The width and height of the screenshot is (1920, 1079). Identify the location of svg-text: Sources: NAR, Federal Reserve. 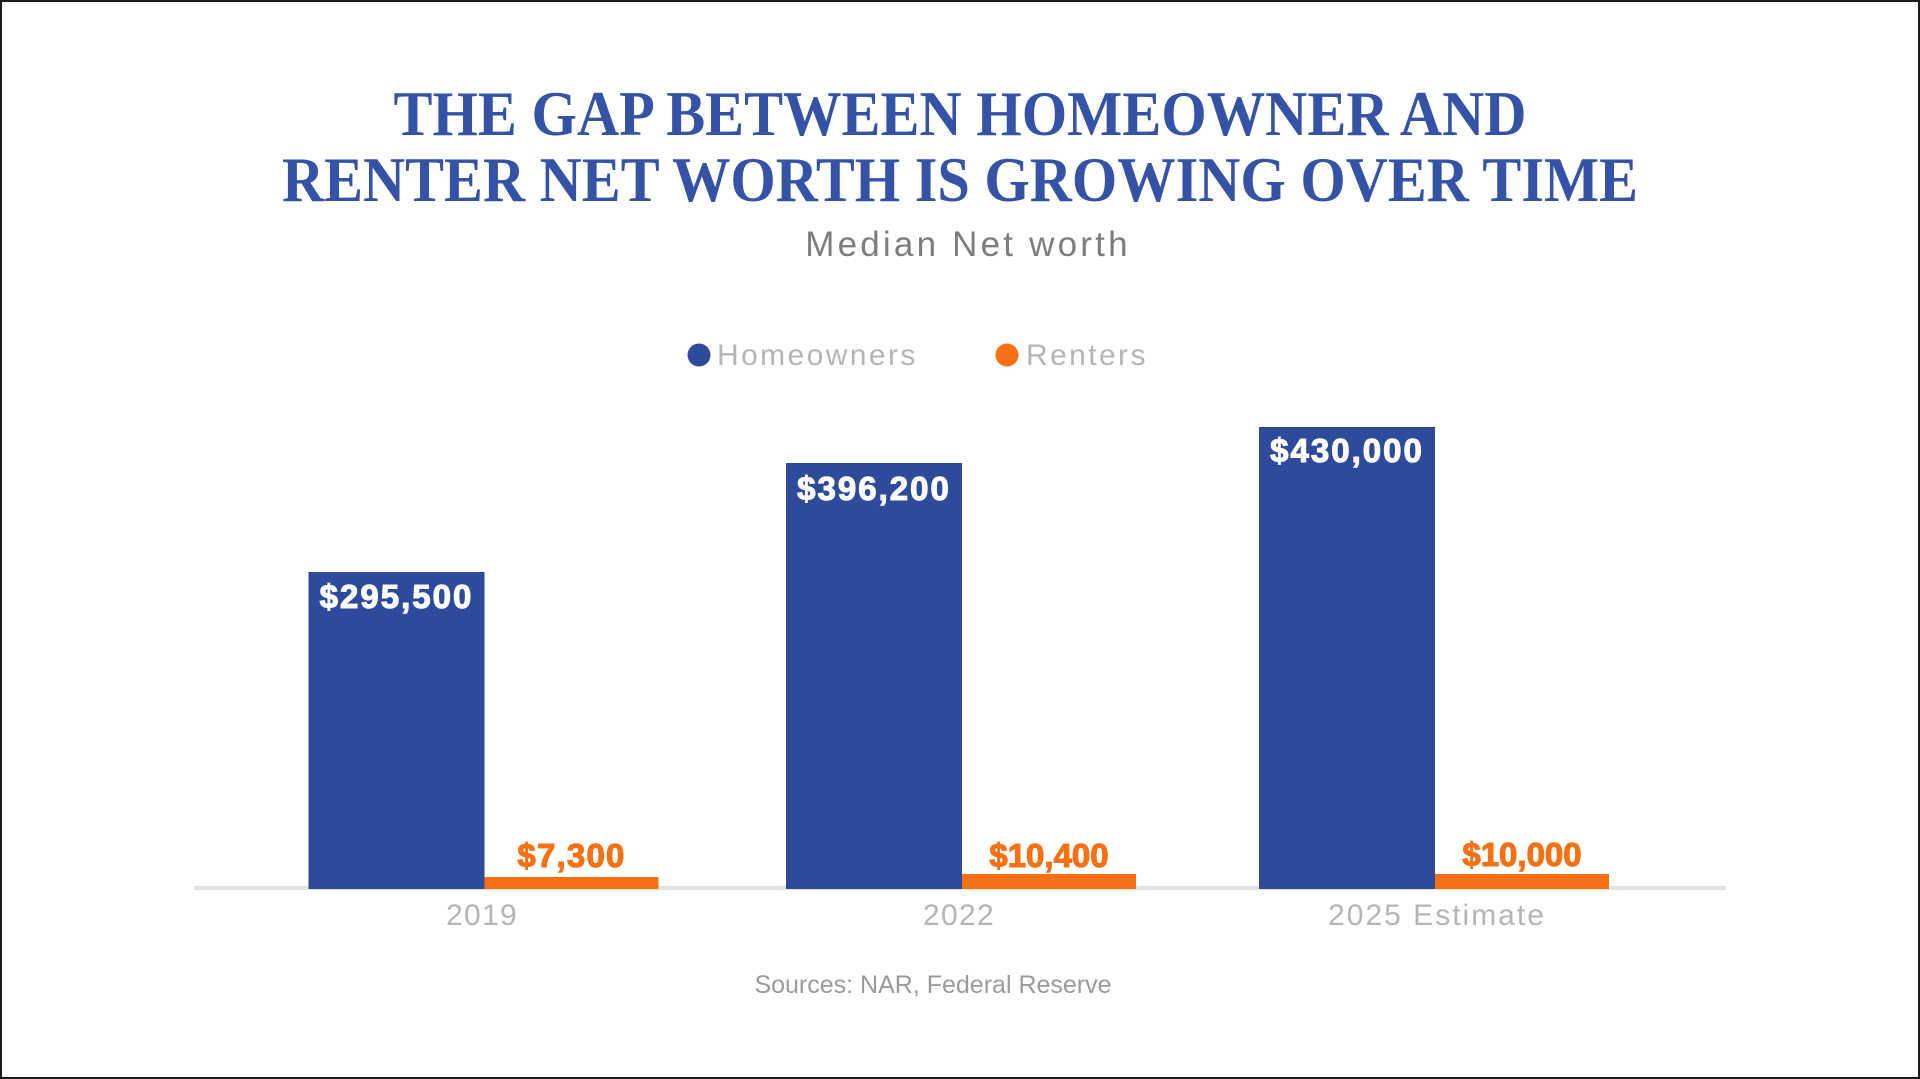
(932, 985).